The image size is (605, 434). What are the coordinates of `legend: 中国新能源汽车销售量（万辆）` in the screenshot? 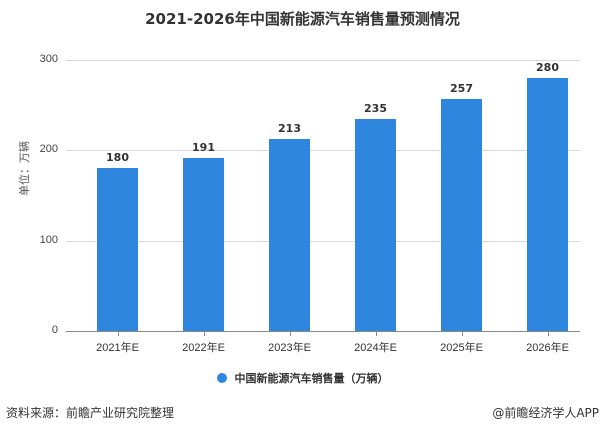 It's located at (302, 378).